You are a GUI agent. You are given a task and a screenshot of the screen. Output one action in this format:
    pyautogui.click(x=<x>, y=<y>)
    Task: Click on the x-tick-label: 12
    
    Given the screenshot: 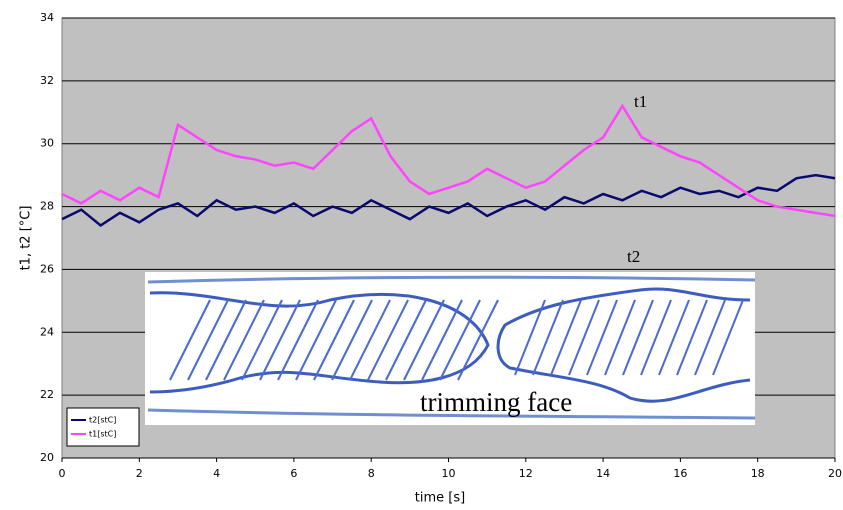 What is the action you would take?
    pyautogui.click(x=526, y=473)
    